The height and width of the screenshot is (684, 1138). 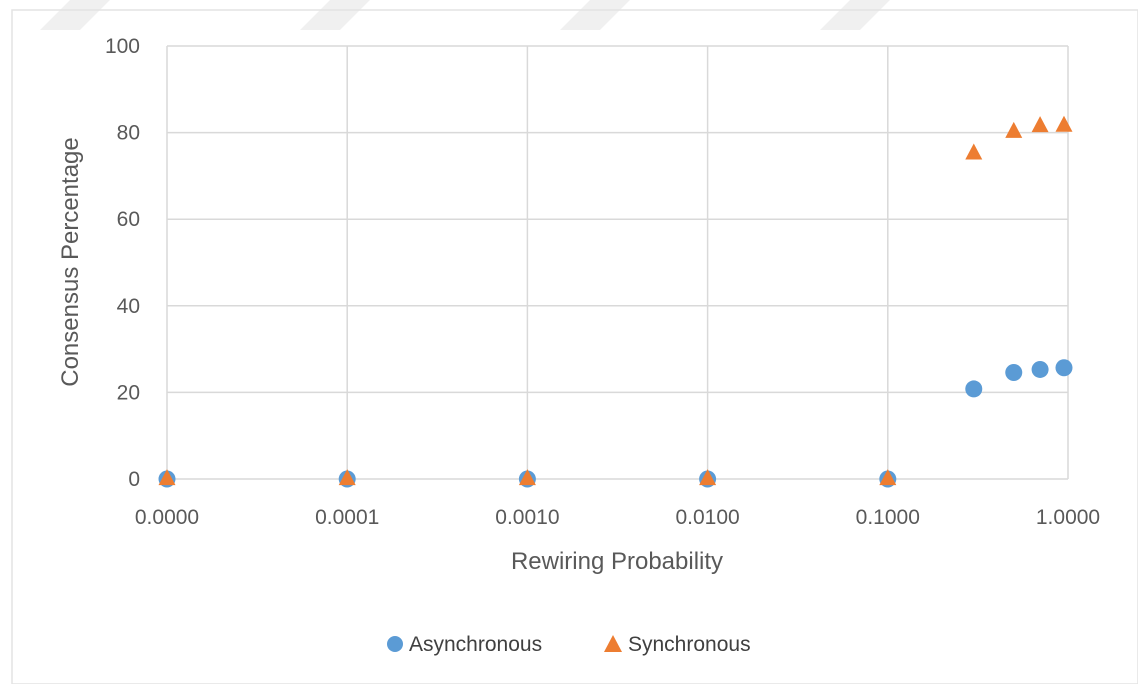 What do you see at coordinates (128, 219) in the screenshot?
I see `y-tick-label: 60` at bounding box center [128, 219].